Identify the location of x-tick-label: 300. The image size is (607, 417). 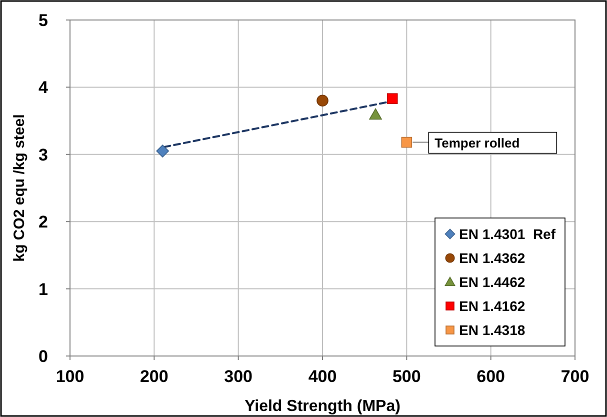
(238, 376).